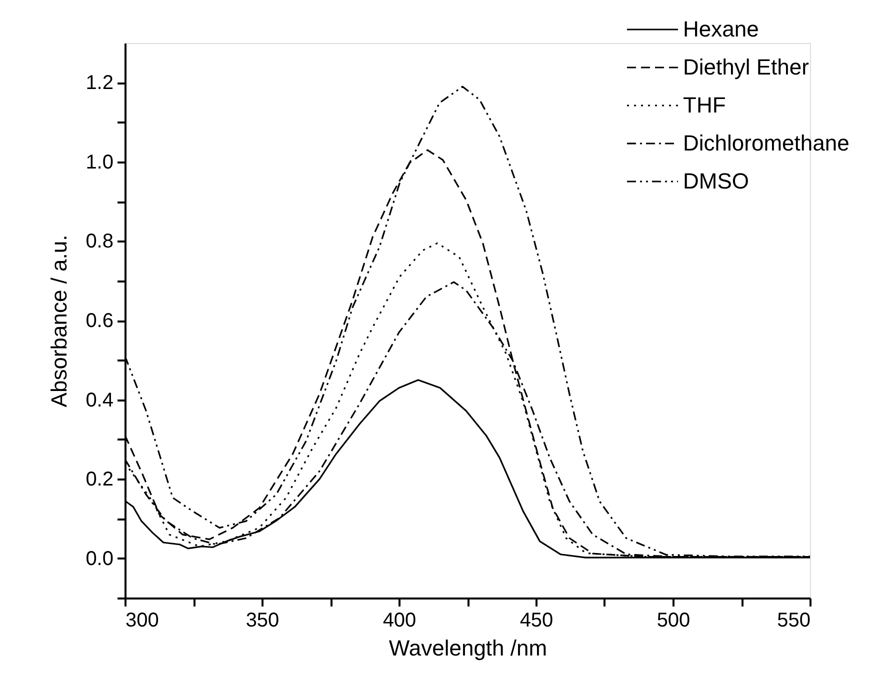 The width and height of the screenshot is (879, 682). I want to click on x-tick-label: 400, so click(399, 621).